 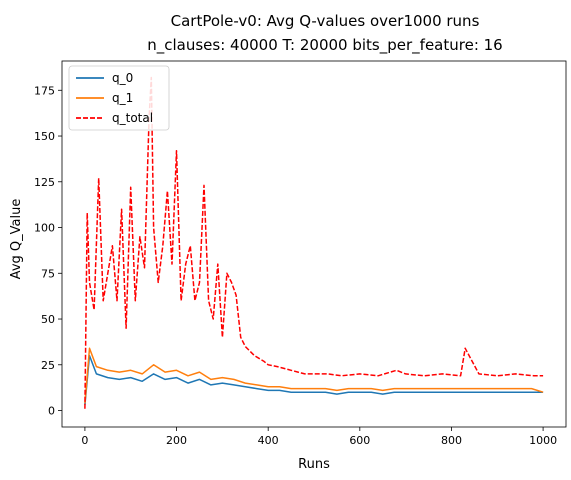 I want to click on y-axis-label: Avg Q_Value, so click(x=16, y=239).